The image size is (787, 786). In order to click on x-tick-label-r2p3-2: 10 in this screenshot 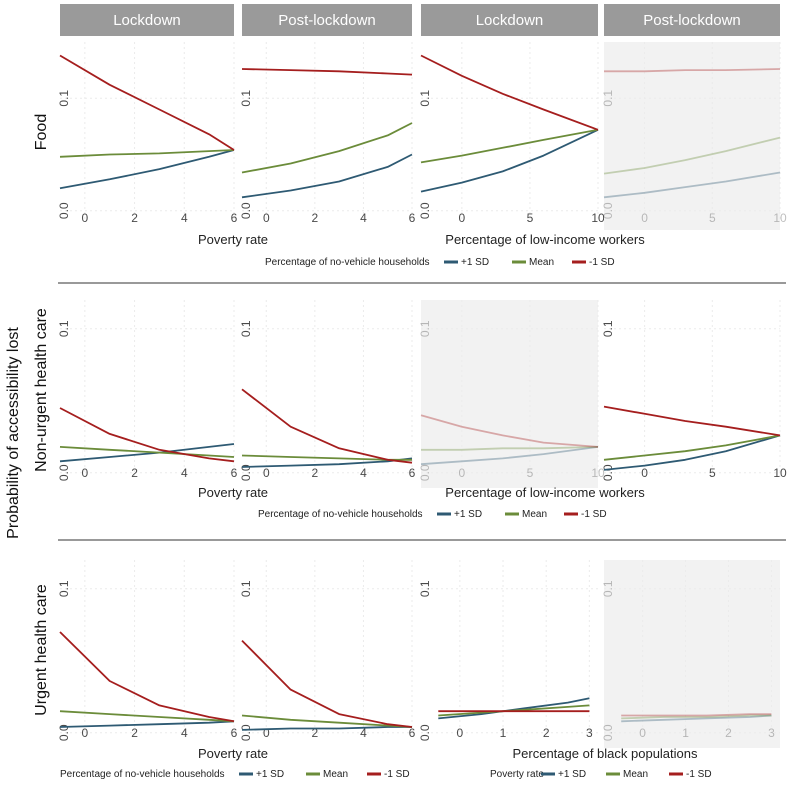, I will do `click(598, 473)`.